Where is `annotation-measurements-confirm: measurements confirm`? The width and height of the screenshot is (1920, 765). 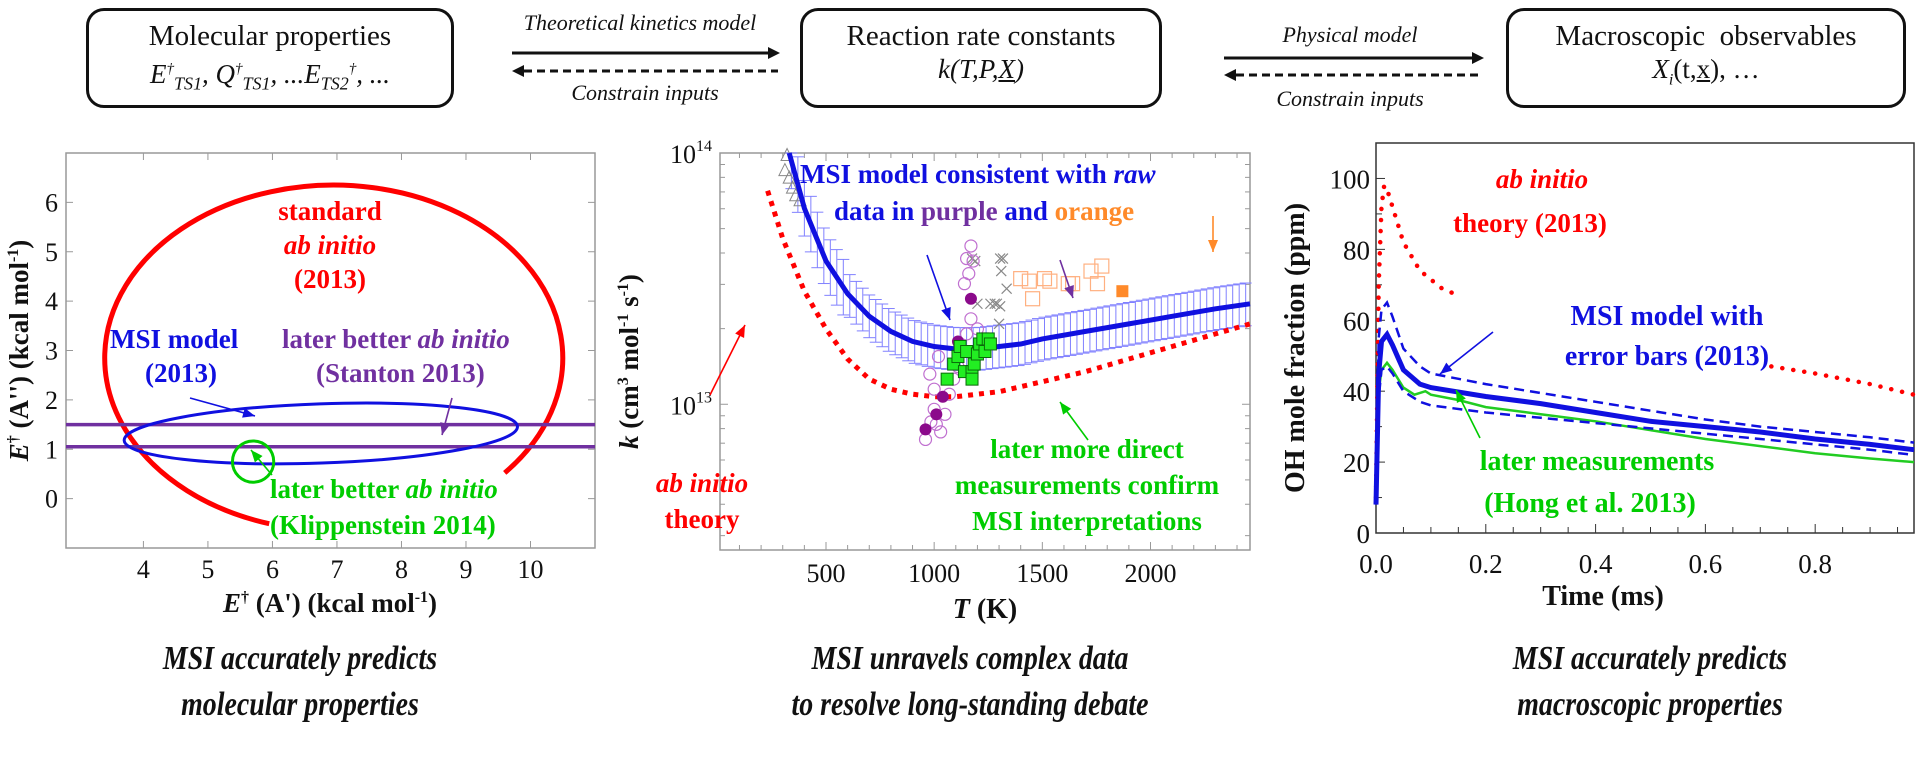
annotation-measurements-confirm: measurements confirm is located at coordinates (1087, 485).